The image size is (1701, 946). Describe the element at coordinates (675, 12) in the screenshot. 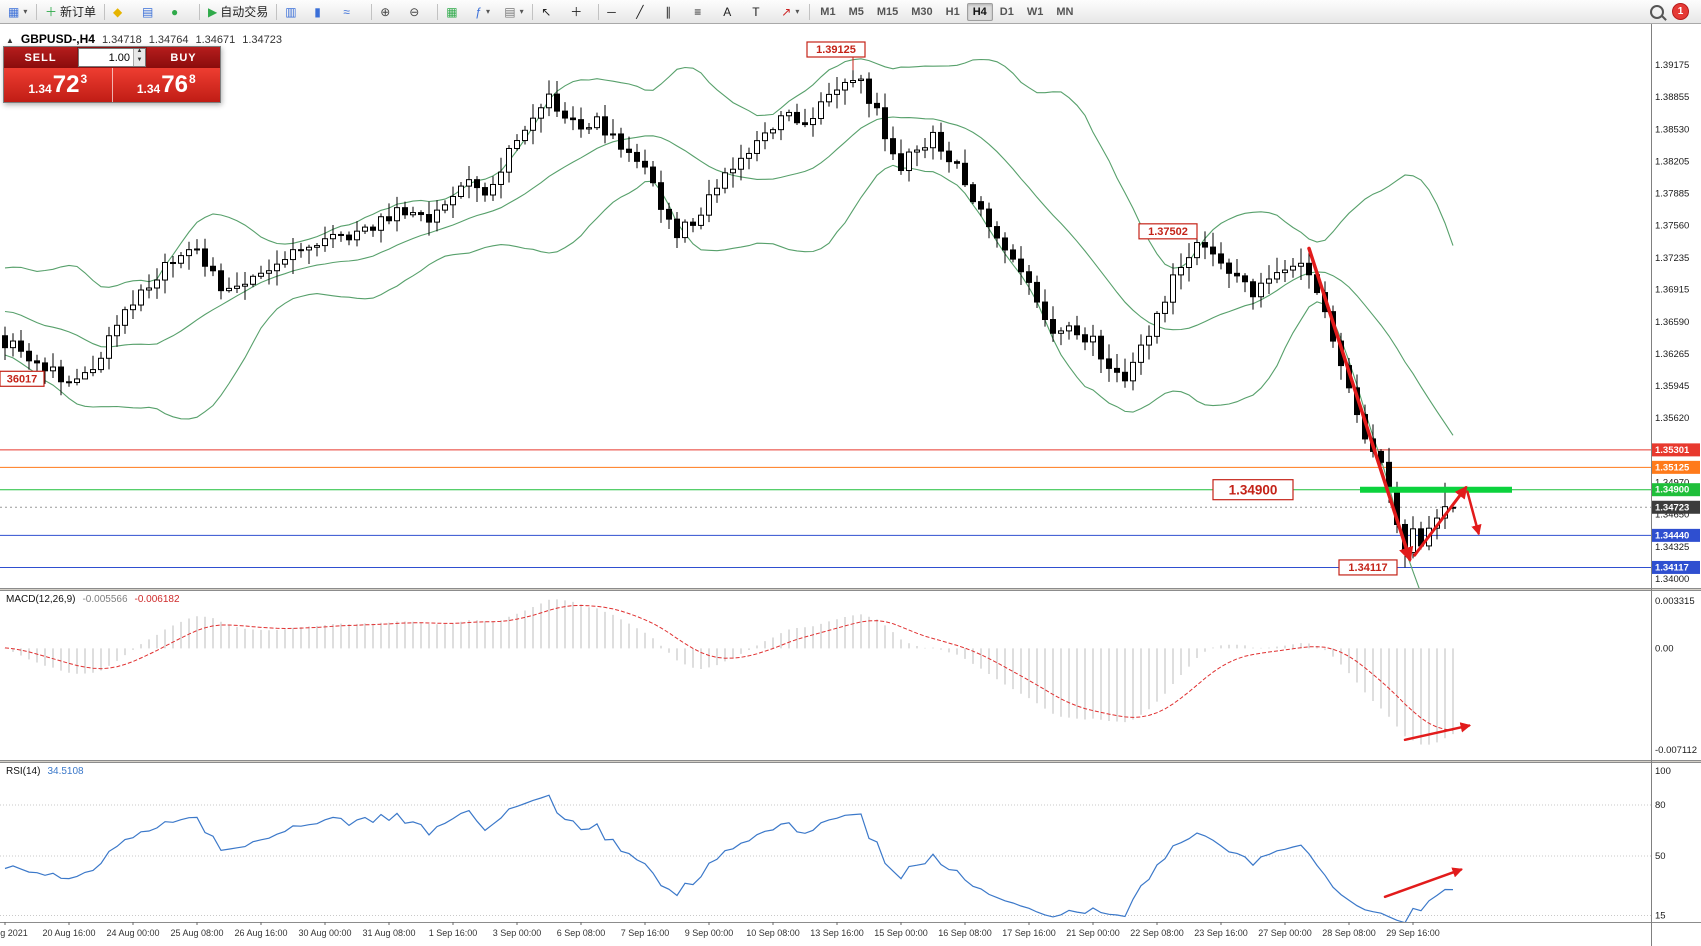

I see `channel-tool-button: ∥` at that location.